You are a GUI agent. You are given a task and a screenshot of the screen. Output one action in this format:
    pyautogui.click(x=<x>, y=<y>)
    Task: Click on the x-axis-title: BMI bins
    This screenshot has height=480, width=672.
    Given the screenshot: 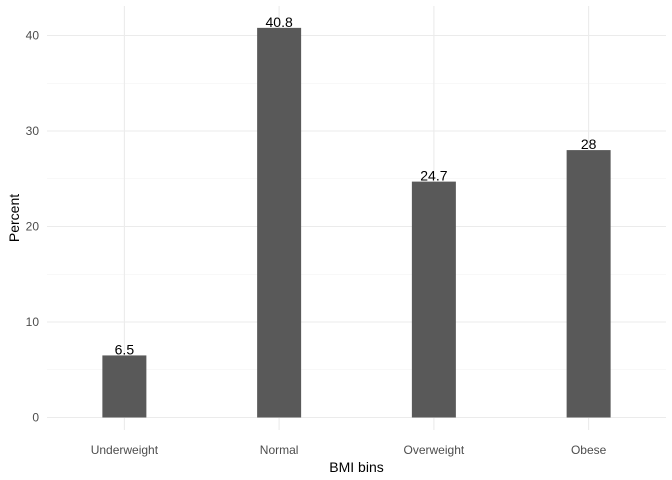 What is the action you would take?
    pyautogui.click(x=356, y=467)
    